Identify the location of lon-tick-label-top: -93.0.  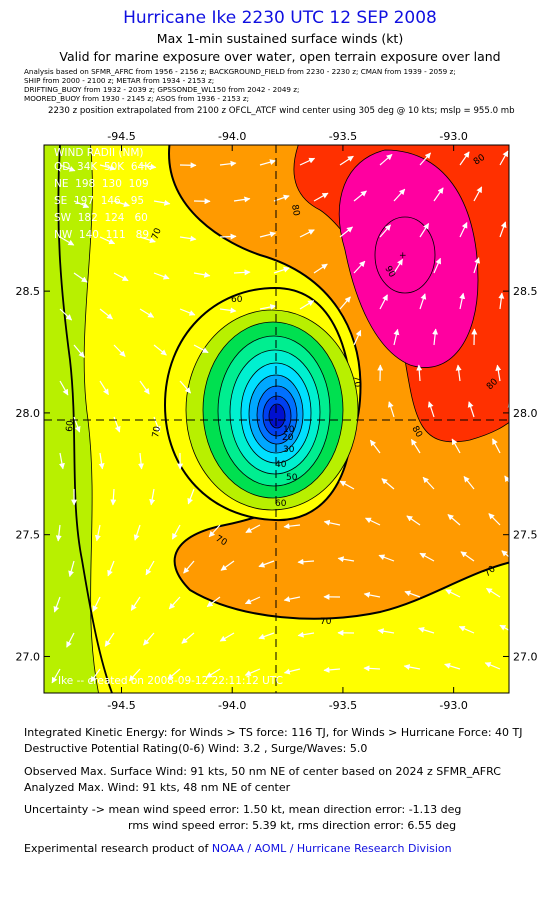
(453, 136).